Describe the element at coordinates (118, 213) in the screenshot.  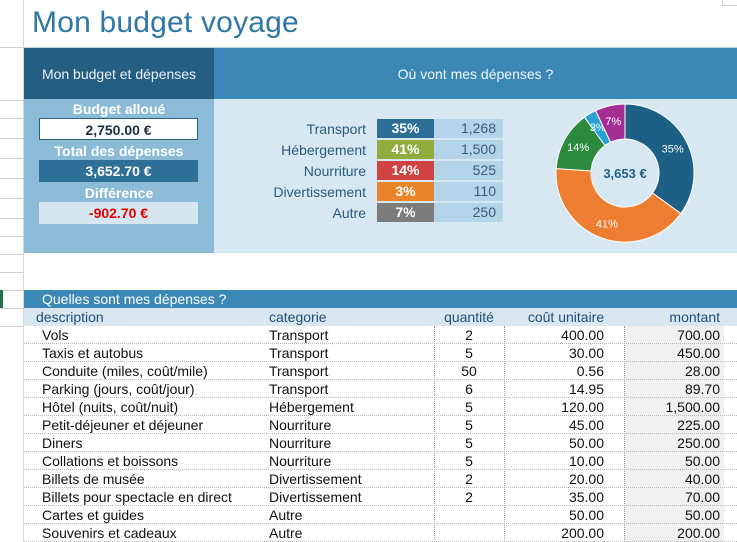
I see `difference-value-cell: -902.70 €` at that location.